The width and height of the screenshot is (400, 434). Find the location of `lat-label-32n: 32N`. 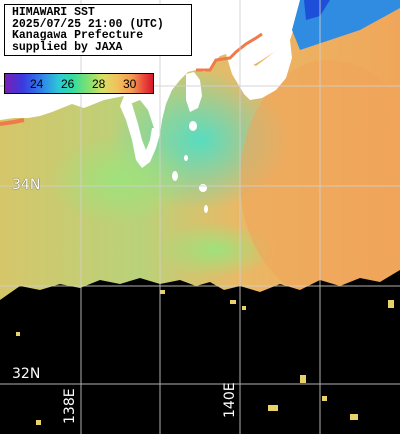

lat-label-32n: 32N is located at coordinates (26, 374).